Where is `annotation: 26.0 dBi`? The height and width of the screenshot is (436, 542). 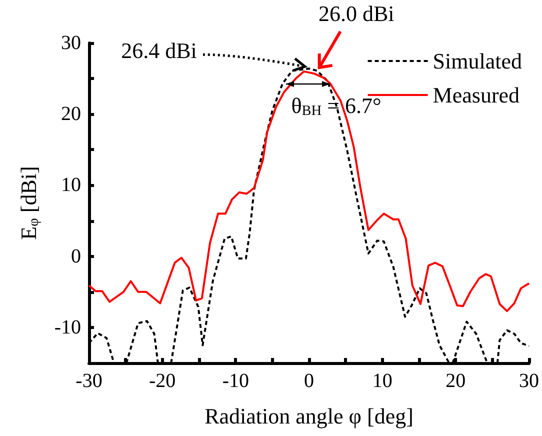 annotation: 26.0 dBi is located at coordinates (356, 13).